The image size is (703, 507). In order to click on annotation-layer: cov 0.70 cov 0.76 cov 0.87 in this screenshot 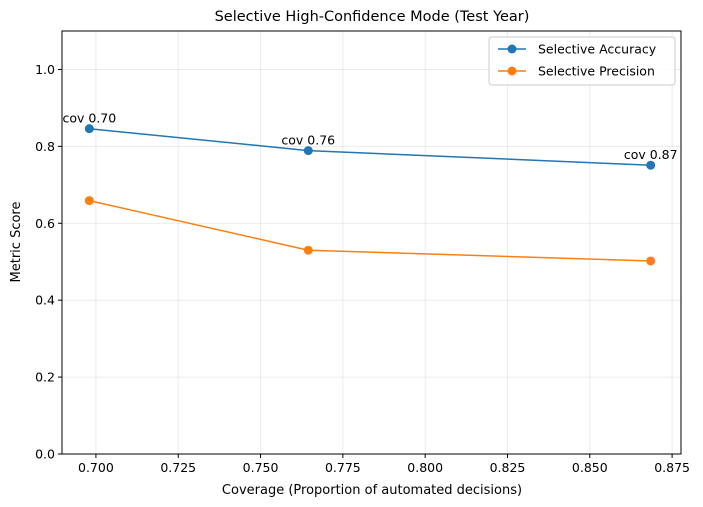, I will do `click(369, 137)`.